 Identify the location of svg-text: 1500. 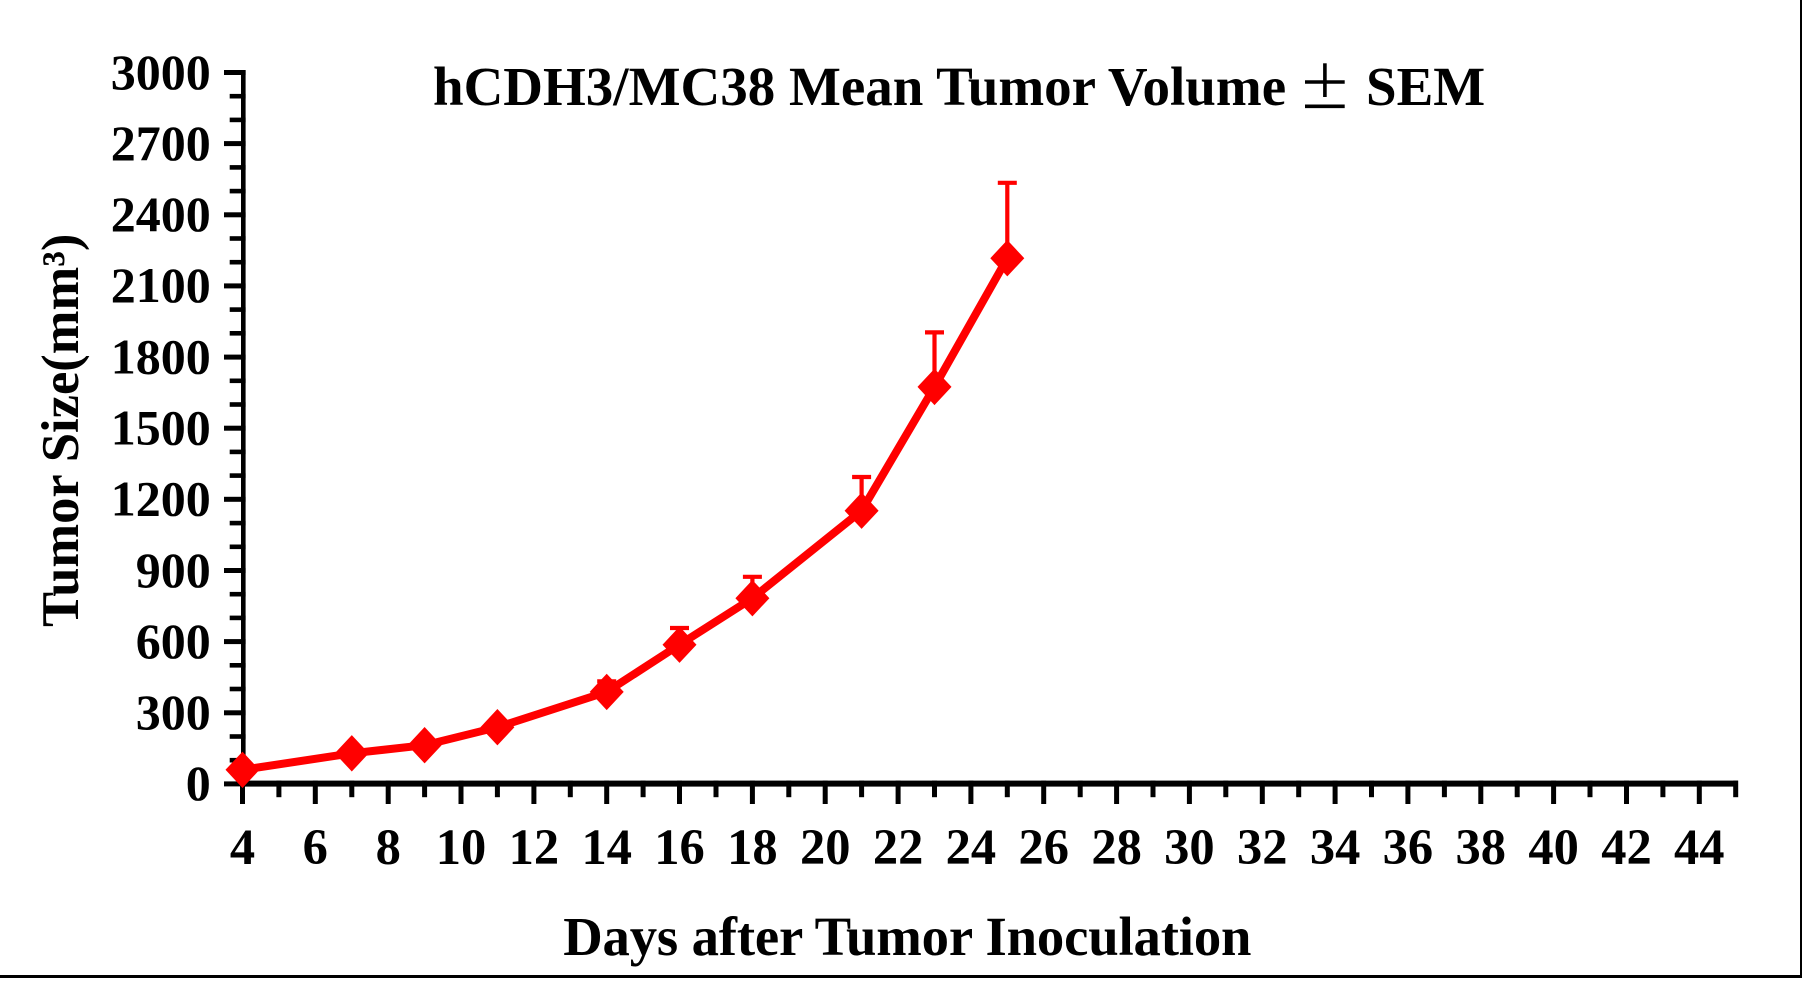
(161, 428).